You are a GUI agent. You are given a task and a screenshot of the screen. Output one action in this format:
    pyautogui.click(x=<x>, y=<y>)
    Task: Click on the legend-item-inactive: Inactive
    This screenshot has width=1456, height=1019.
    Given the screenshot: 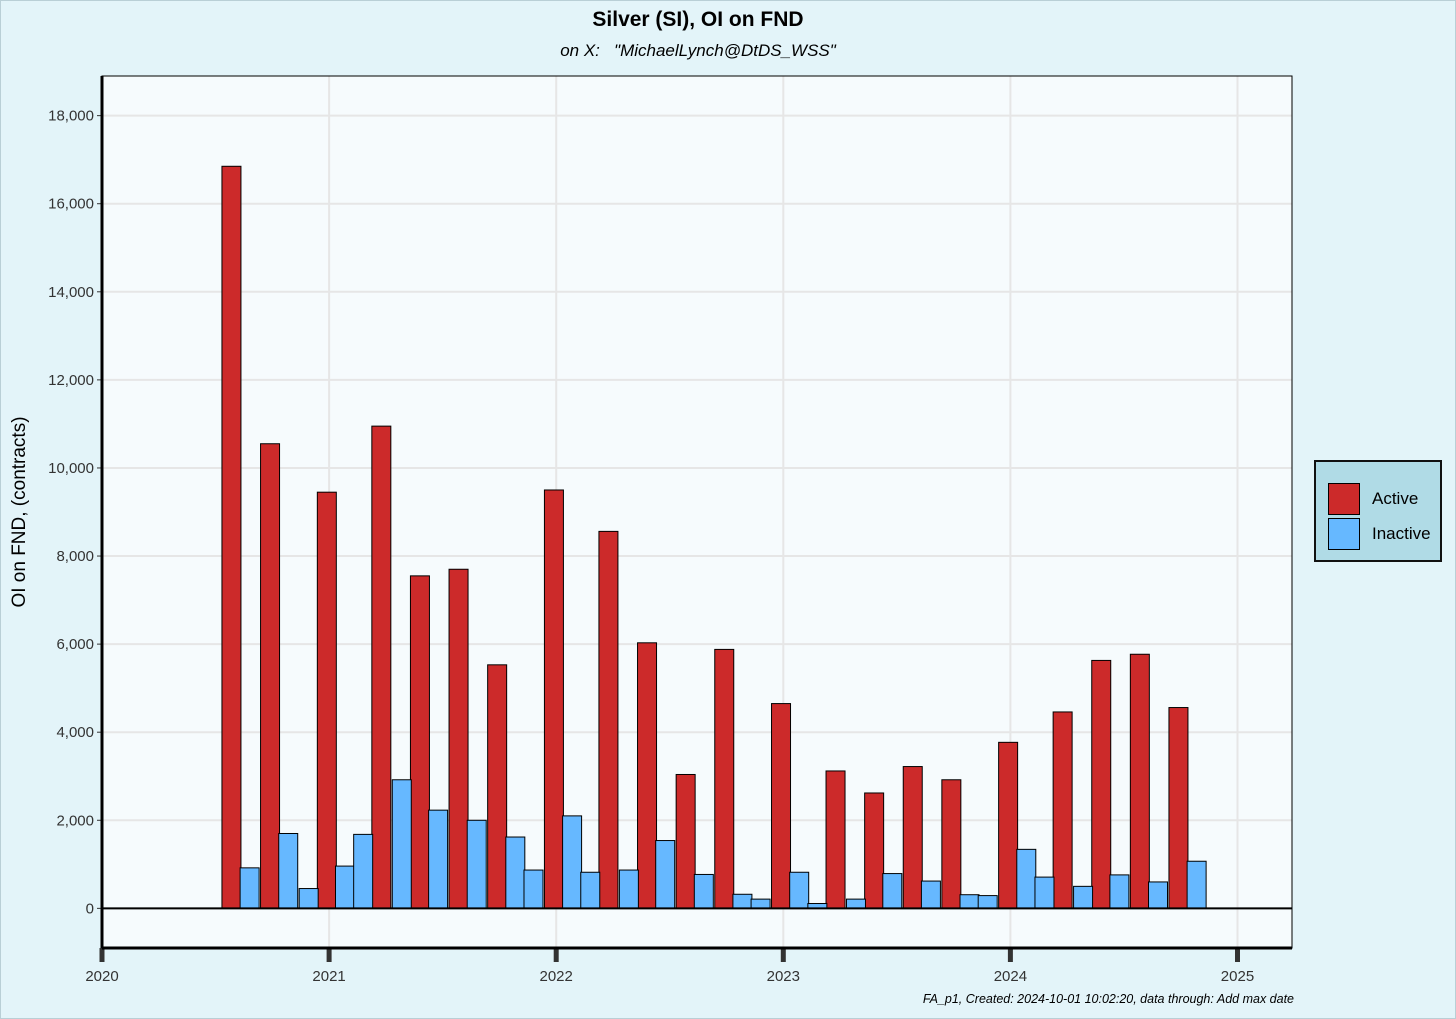 What is the action you would take?
    pyautogui.click(x=1379, y=534)
    